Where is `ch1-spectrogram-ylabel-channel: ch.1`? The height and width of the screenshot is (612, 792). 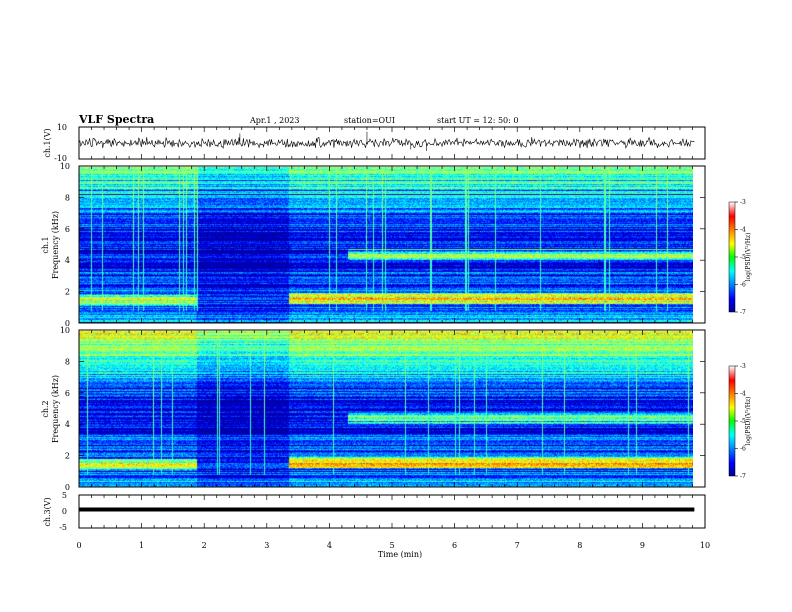 ch1-spectrogram-ylabel-channel: ch.1 is located at coordinates (45, 244).